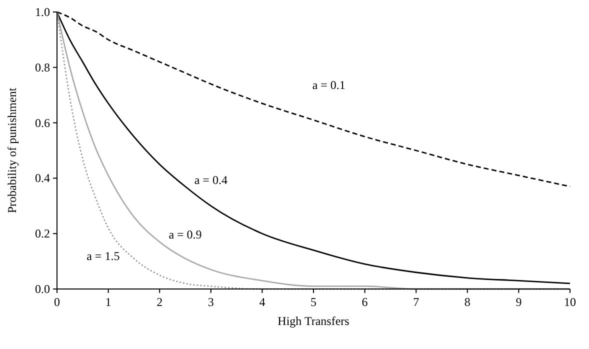  I want to click on series-label: a = 0.9, so click(185, 235).